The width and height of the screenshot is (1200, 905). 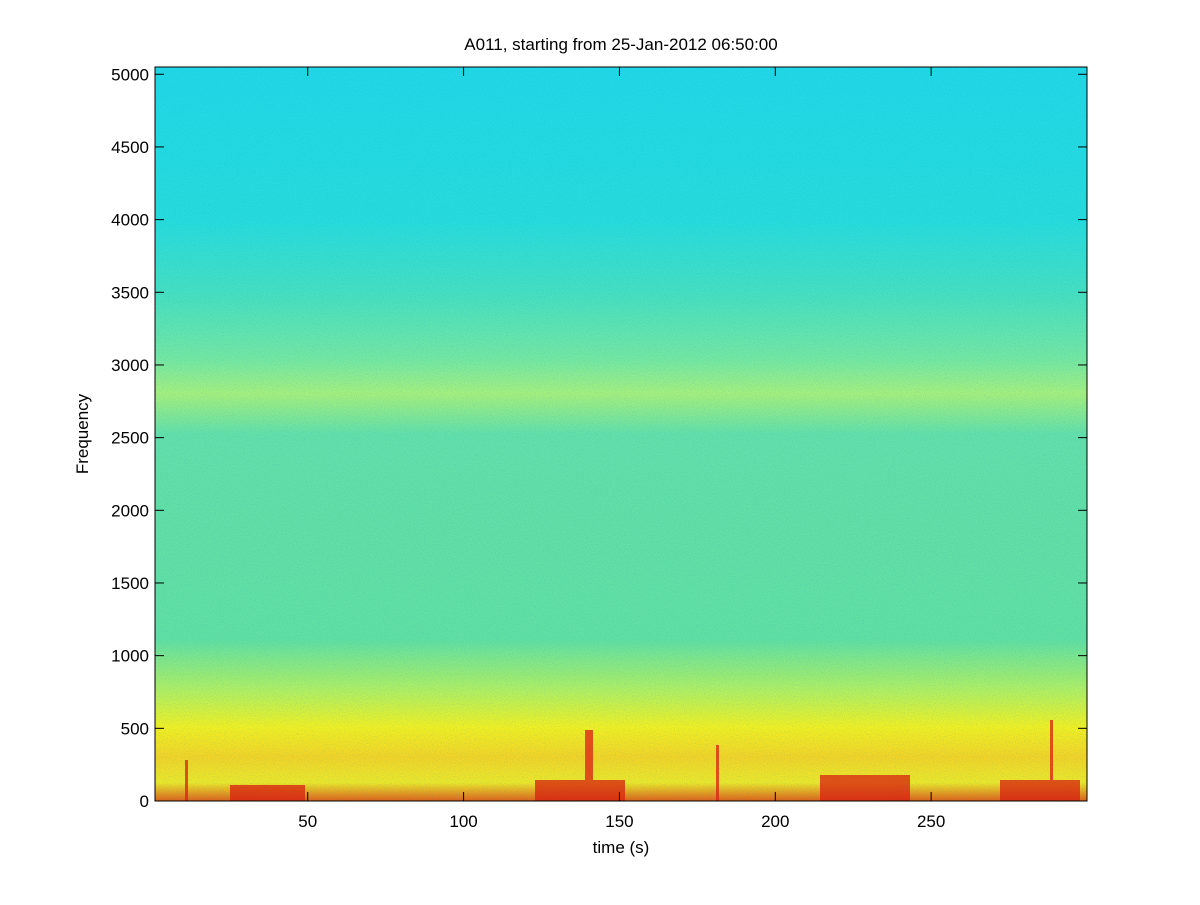 What do you see at coordinates (135, 728) in the screenshot?
I see `y-tick-label: 500` at bounding box center [135, 728].